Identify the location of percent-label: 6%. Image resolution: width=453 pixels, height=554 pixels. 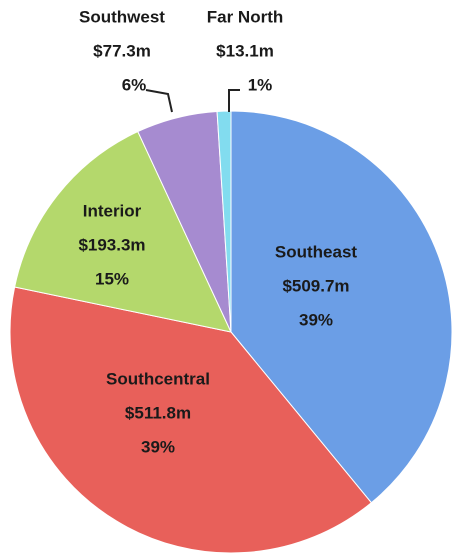
(134, 84).